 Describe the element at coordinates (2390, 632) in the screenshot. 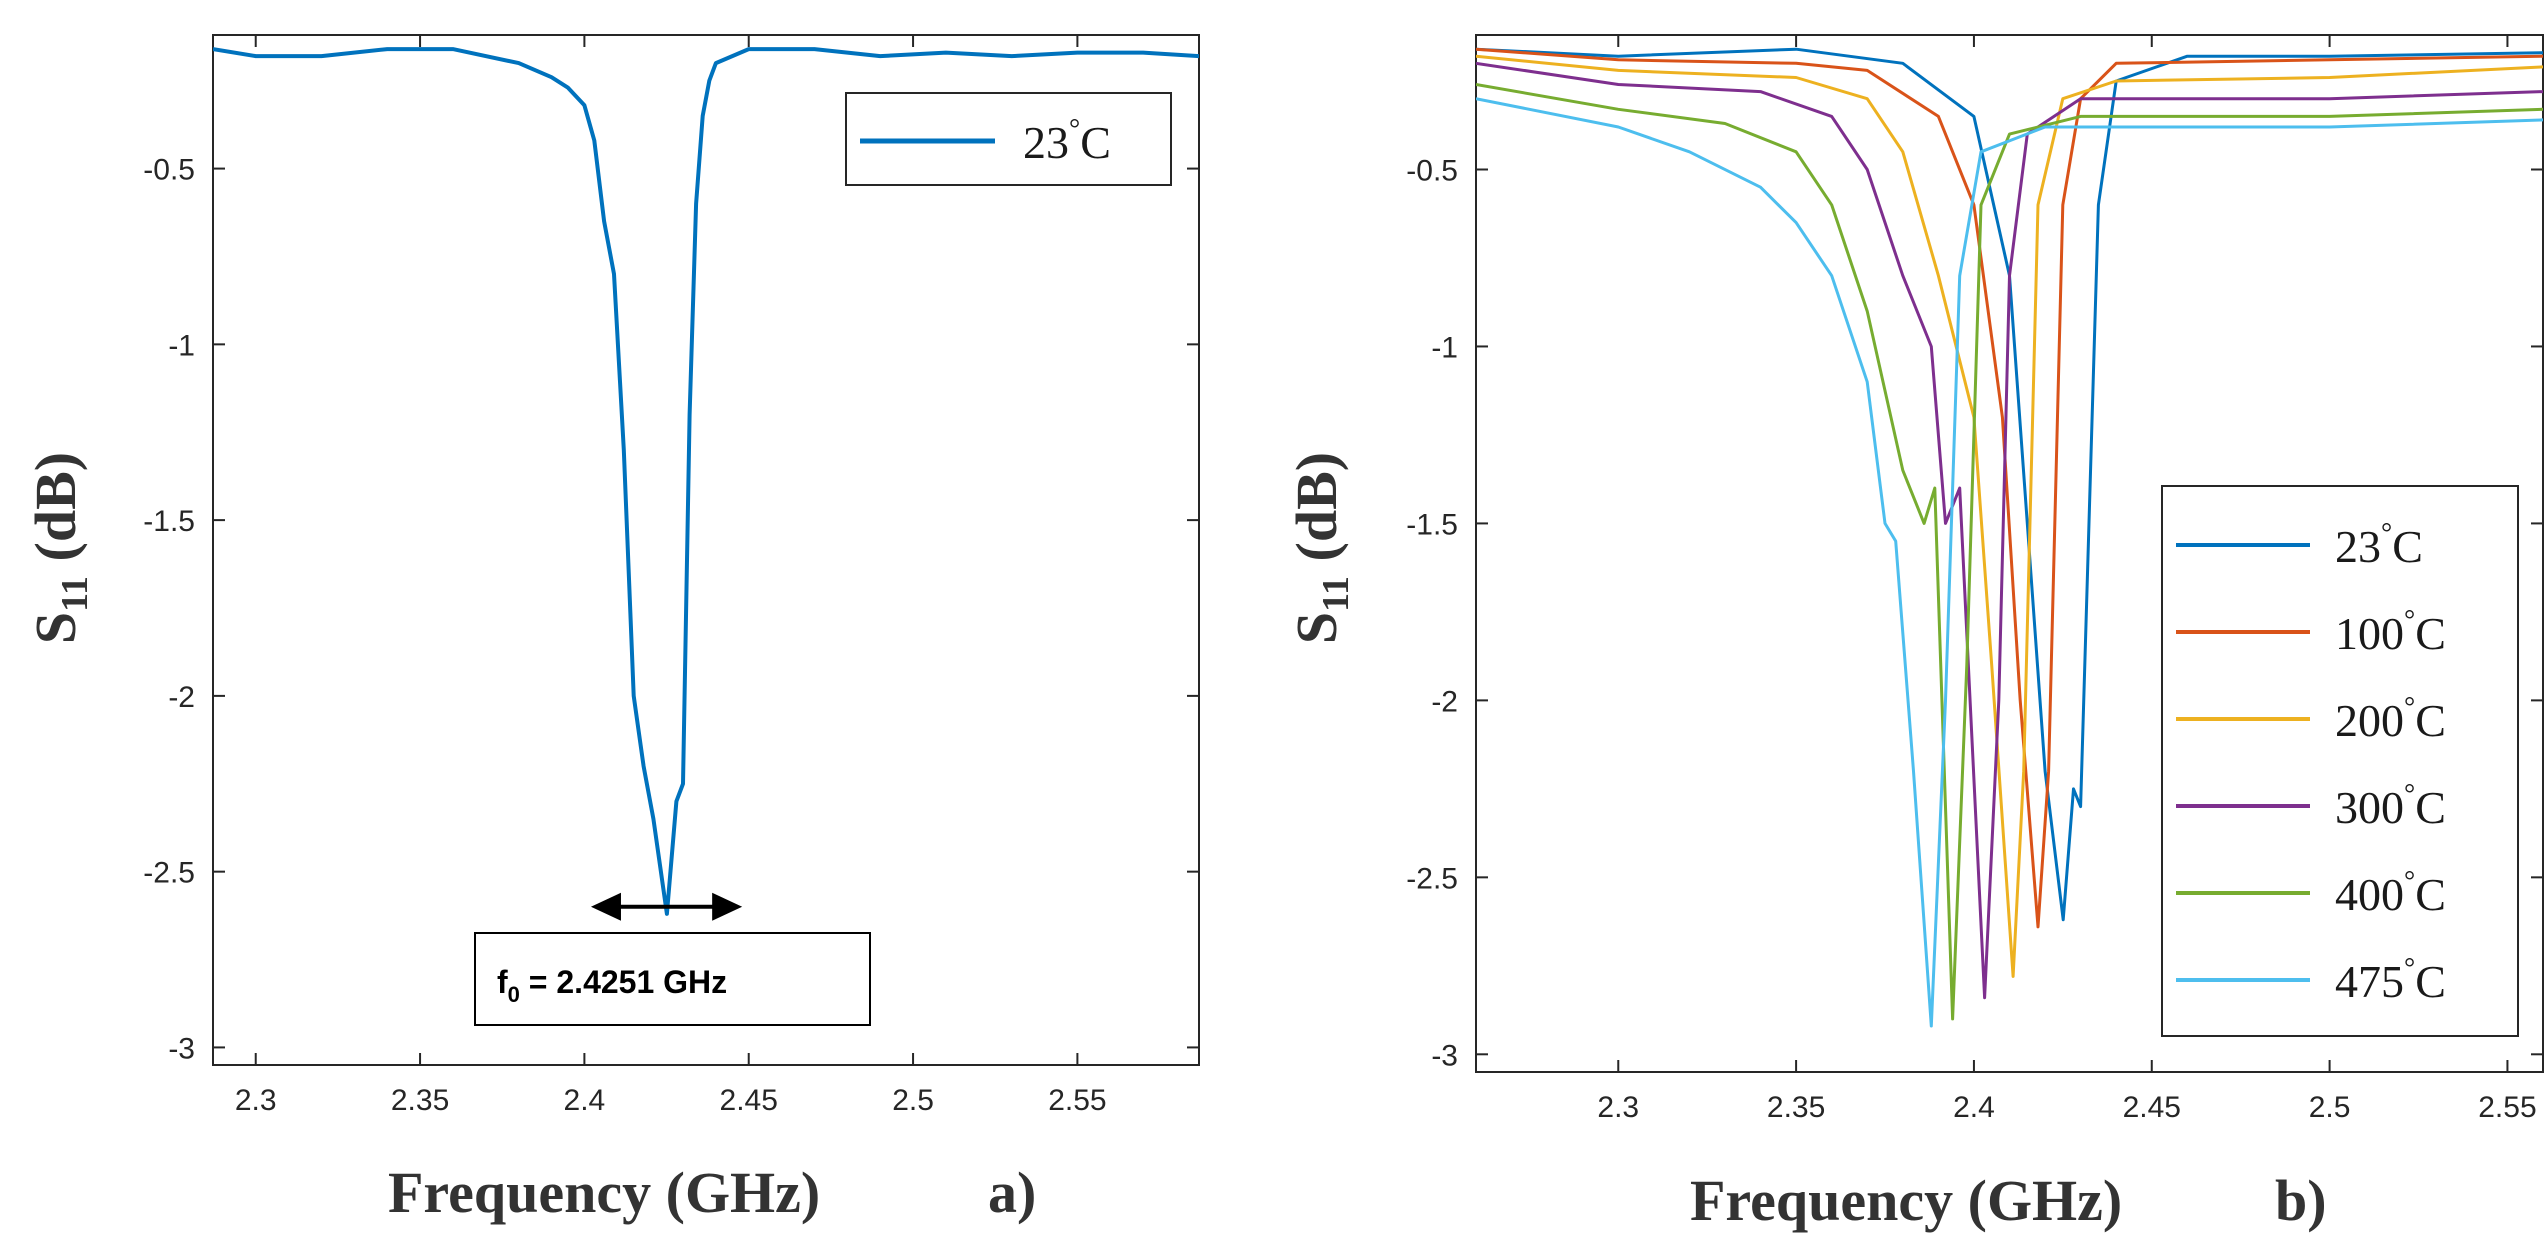

I see `legend-label-100C: 100°C` at that location.